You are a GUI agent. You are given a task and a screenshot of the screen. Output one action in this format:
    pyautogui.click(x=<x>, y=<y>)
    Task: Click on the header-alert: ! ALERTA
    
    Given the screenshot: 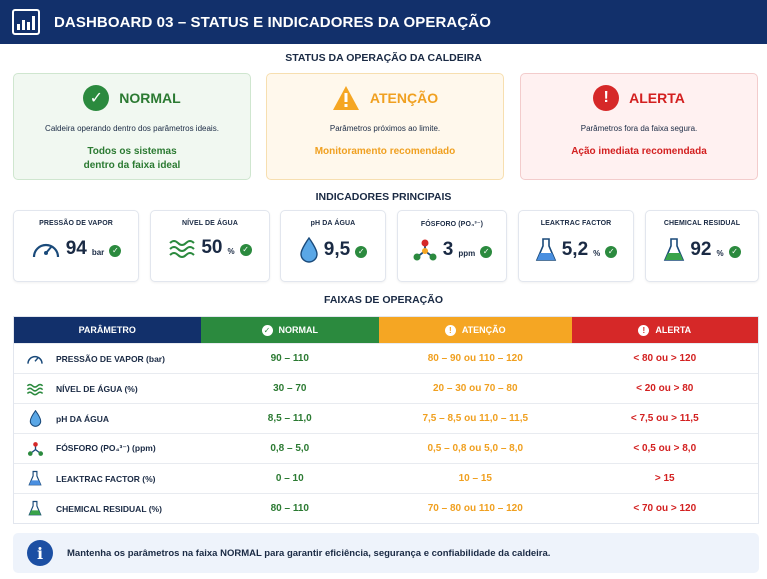 What is the action you would take?
    pyautogui.click(x=664, y=330)
    